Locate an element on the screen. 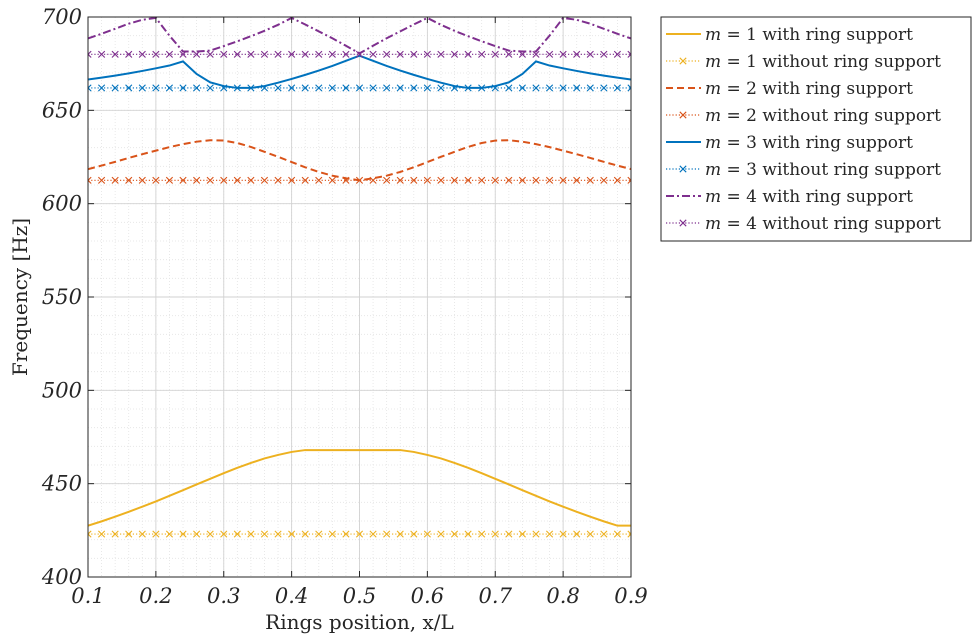  legend-label: m = 4 with ring support is located at coordinates (809, 197).